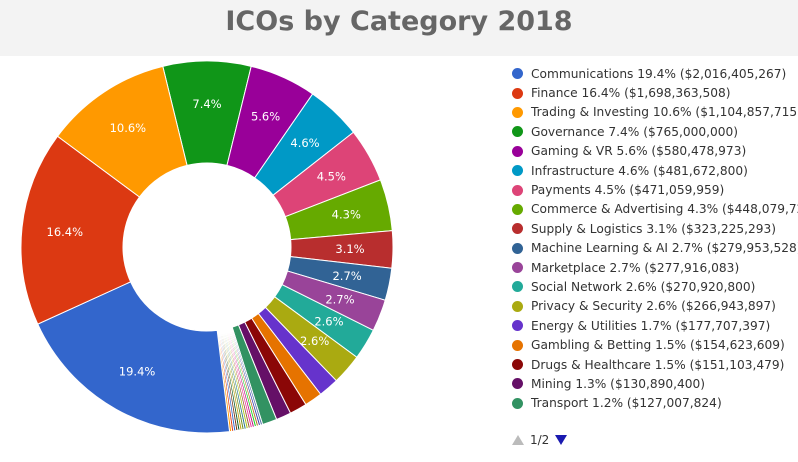  Describe the element at coordinates (399, 21) in the screenshot. I see `chart-title: ICOs by Category 2018` at that location.